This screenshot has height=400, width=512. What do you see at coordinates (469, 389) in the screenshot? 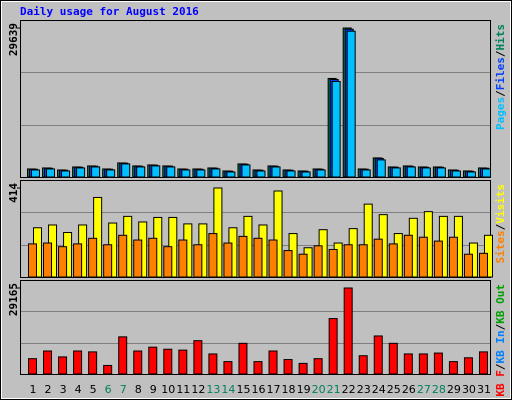
I see `x-tick-label: 30` at bounding box center [469, 389].